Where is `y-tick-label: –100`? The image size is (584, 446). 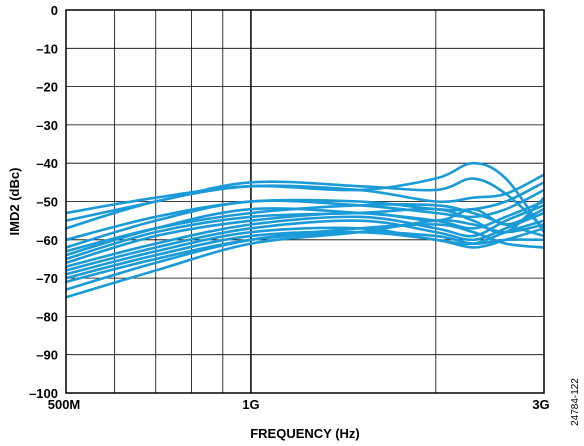
y-tick-label: –100 is located at coordinates (43, 393).